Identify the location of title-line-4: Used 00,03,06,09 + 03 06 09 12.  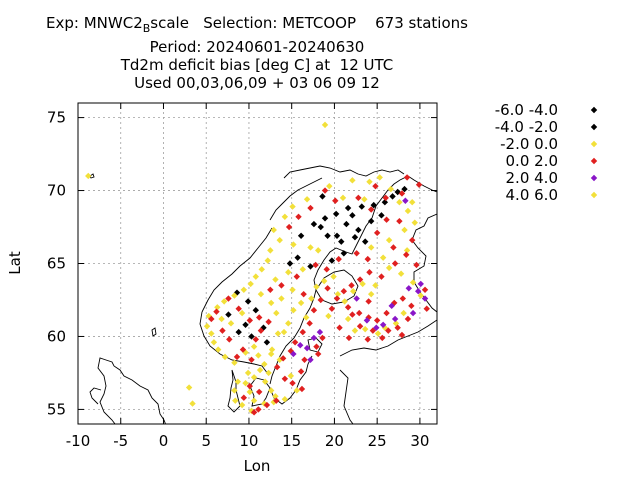
(257, 83).